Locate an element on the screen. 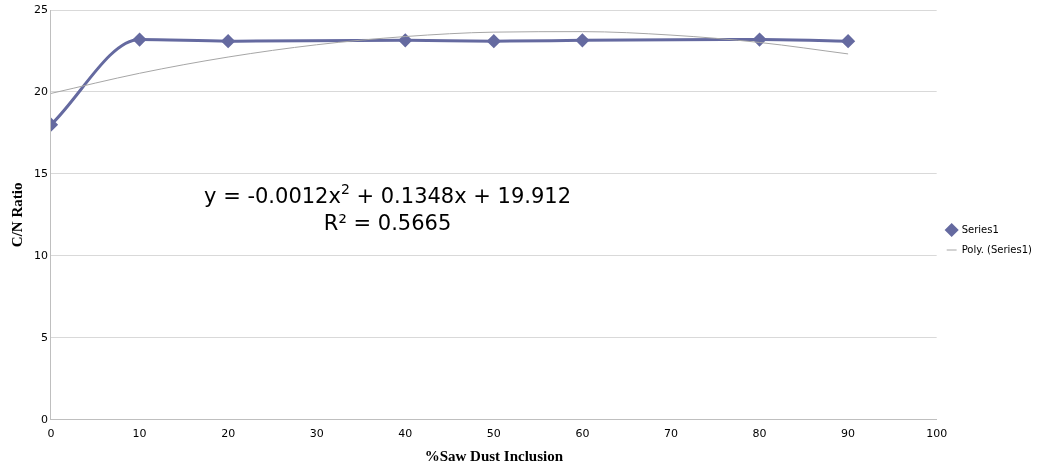  x-tick-label: 90 is located at coordinates (848, 434).